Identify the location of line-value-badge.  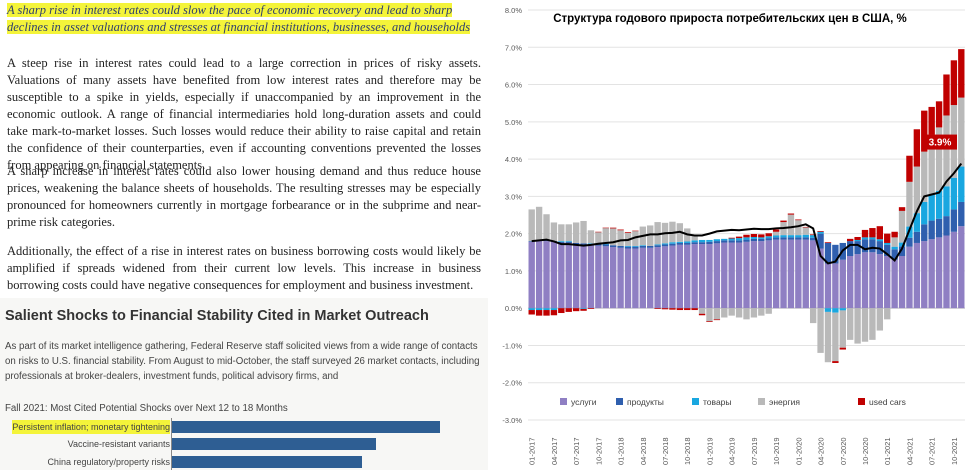
(940, 142).